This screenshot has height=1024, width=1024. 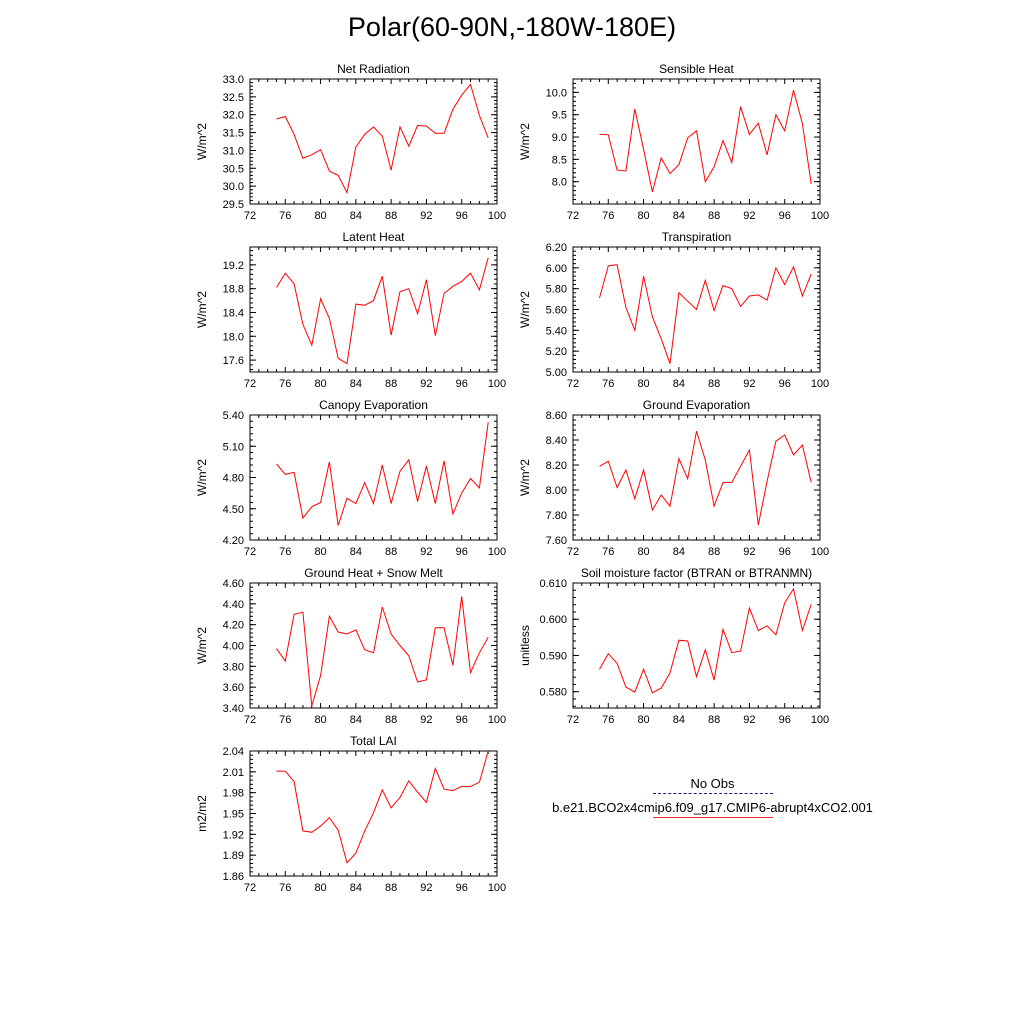 I want to click on y-tick-label: 1.98, so click(x=233, y=794).